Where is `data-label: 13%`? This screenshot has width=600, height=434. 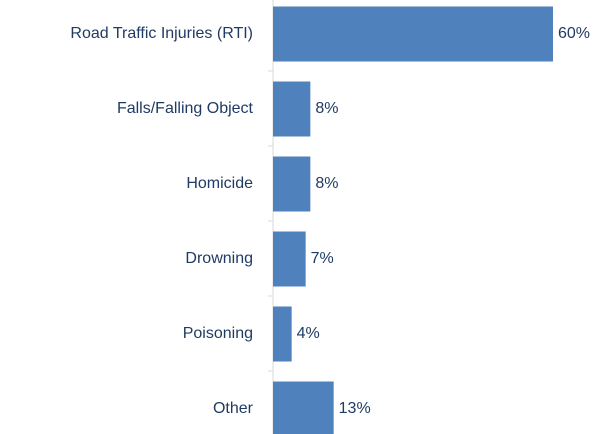 data-label: 13% is located at coordinates (355, 408).